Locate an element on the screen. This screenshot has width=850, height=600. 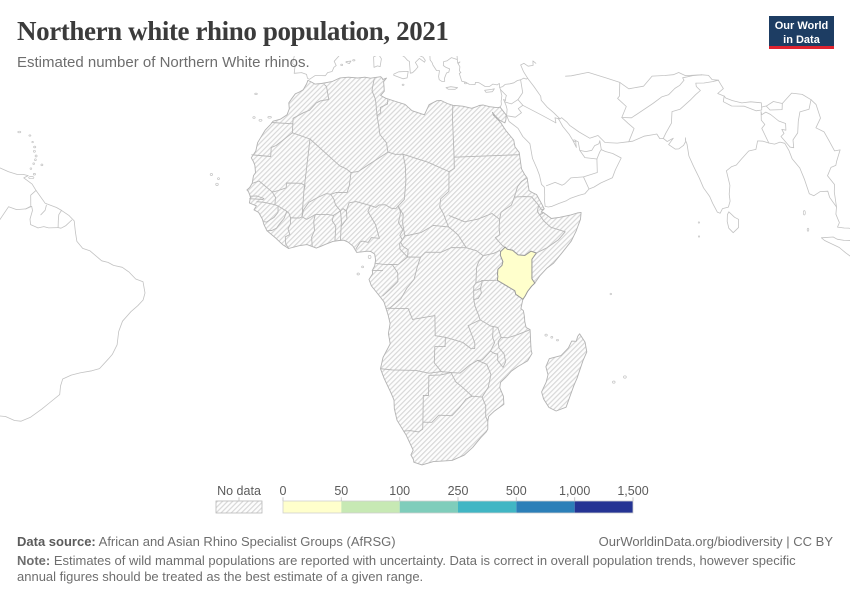
svg-text: 1,000 is located at coordinates (574, 491).